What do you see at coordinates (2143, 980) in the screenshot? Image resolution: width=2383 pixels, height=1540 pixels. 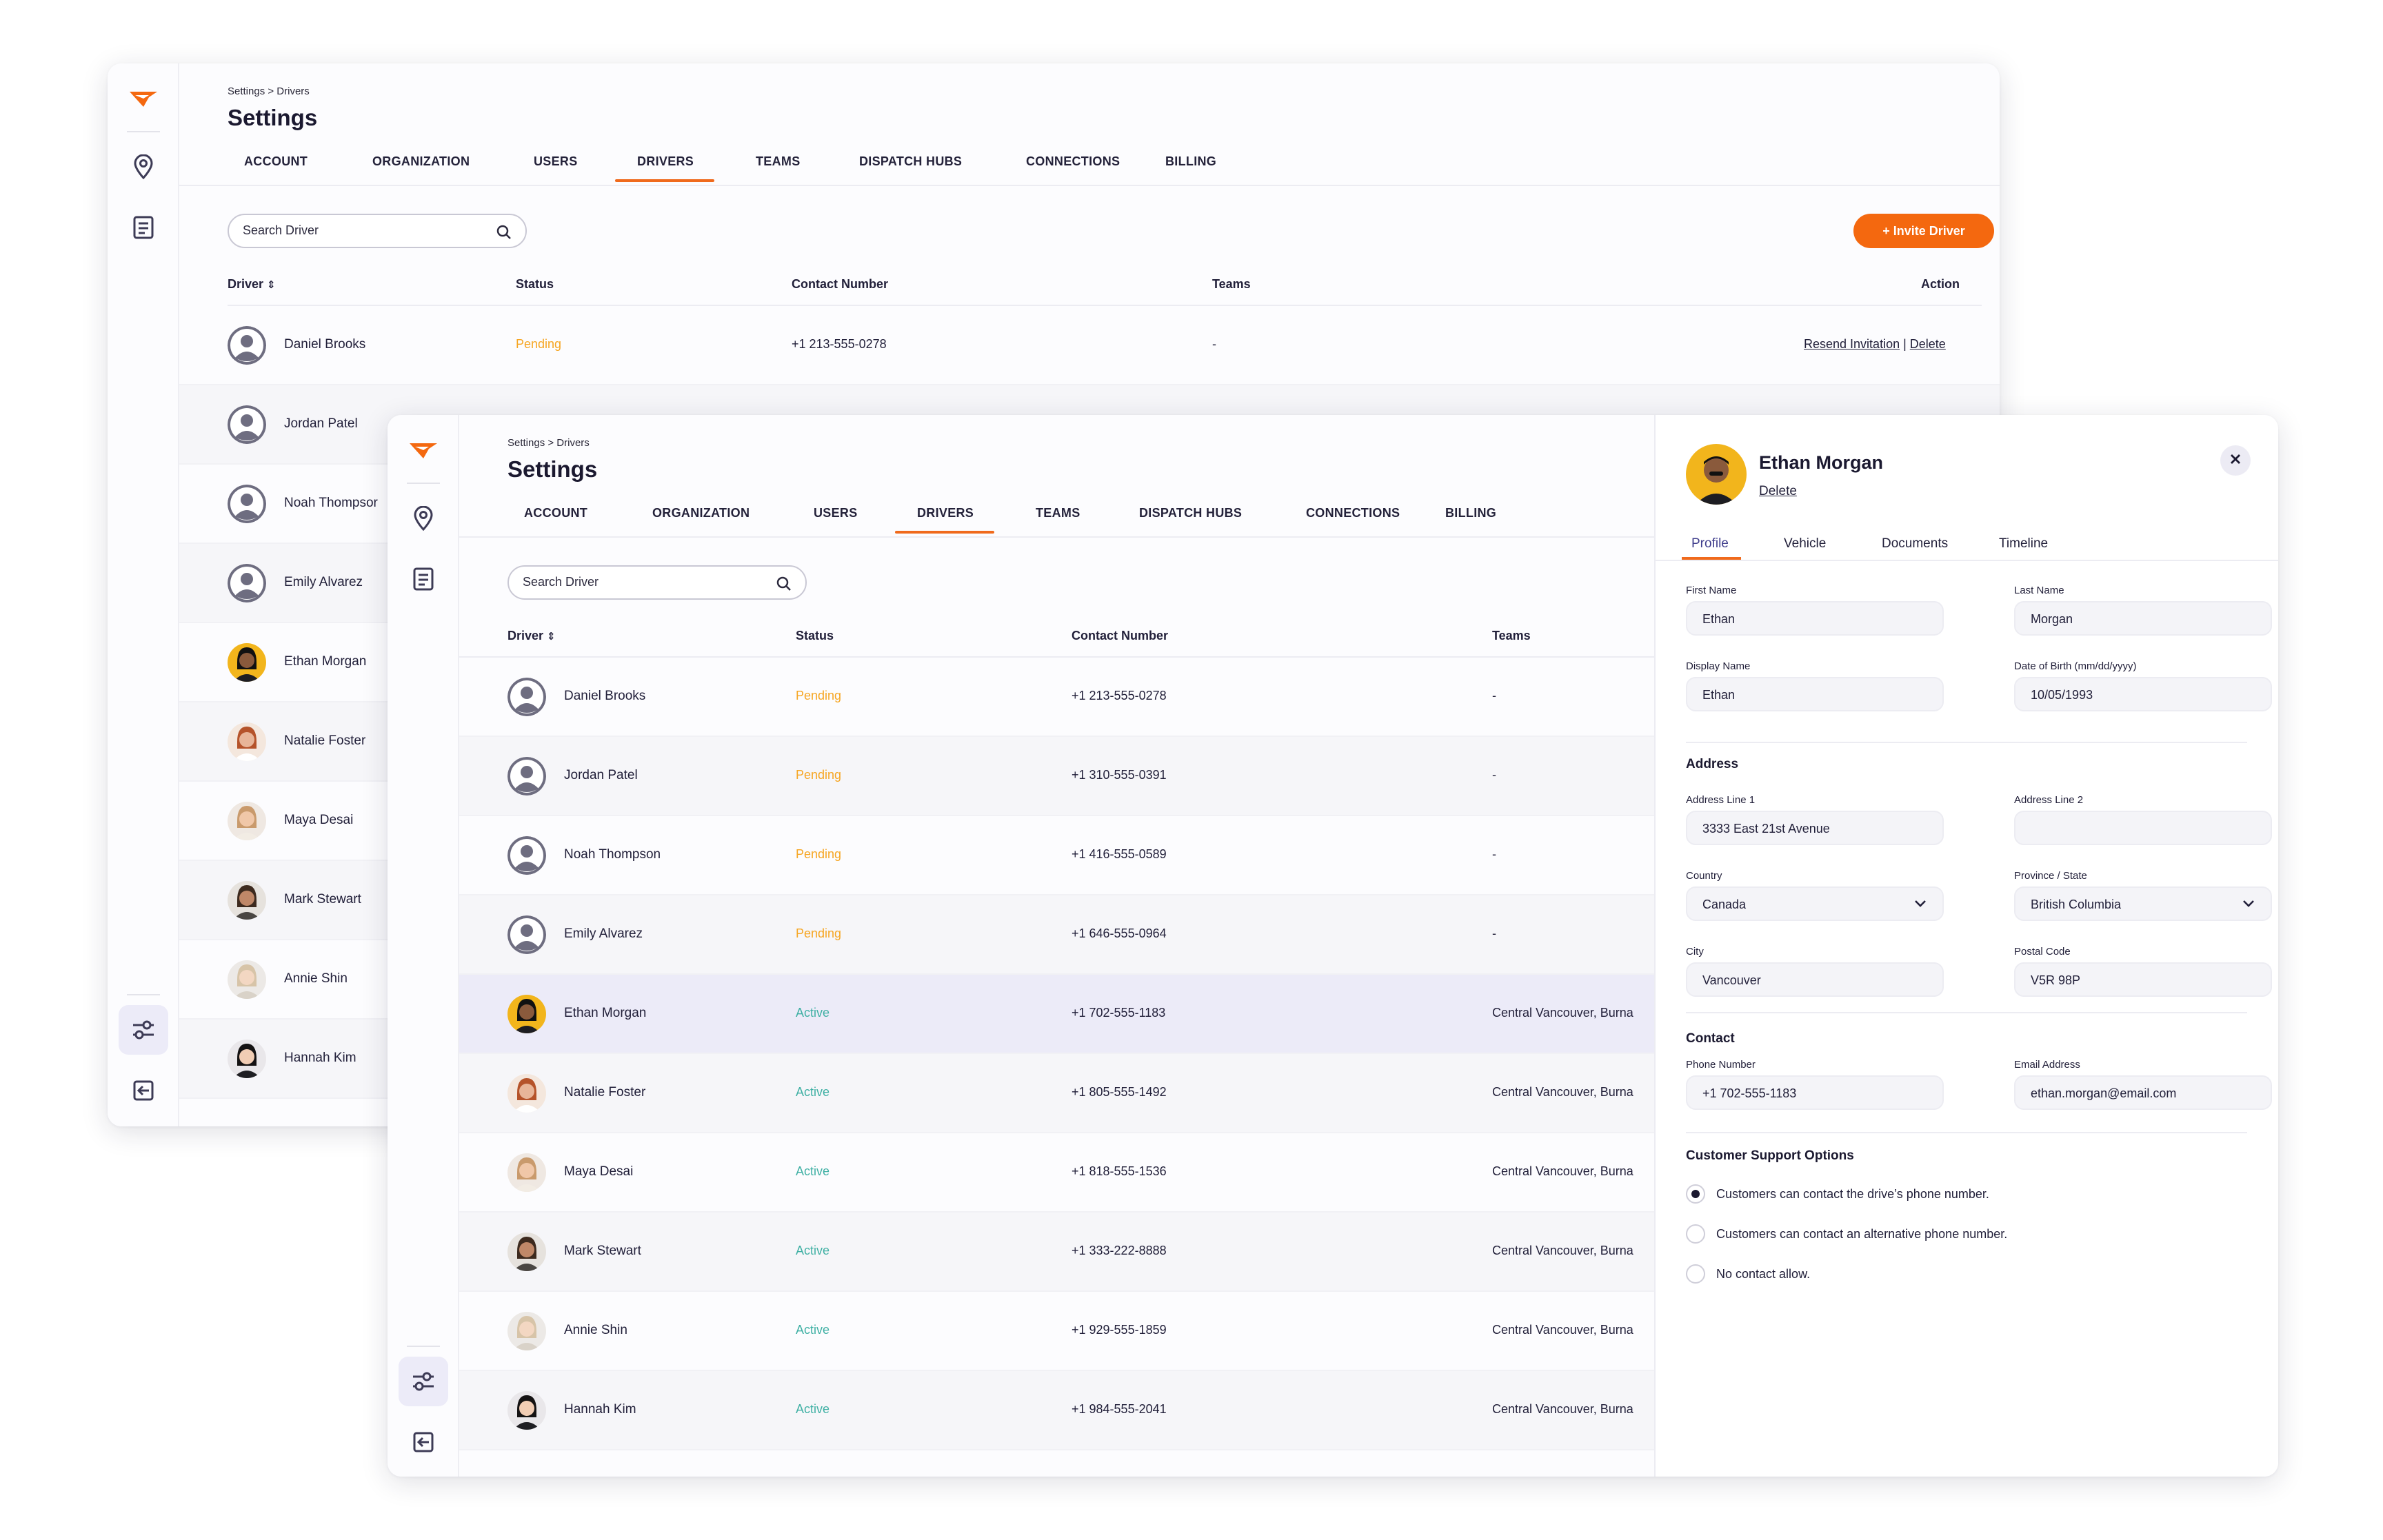 I see `postal-code-field: V5R 98P` at bounding box center [2143, 980].